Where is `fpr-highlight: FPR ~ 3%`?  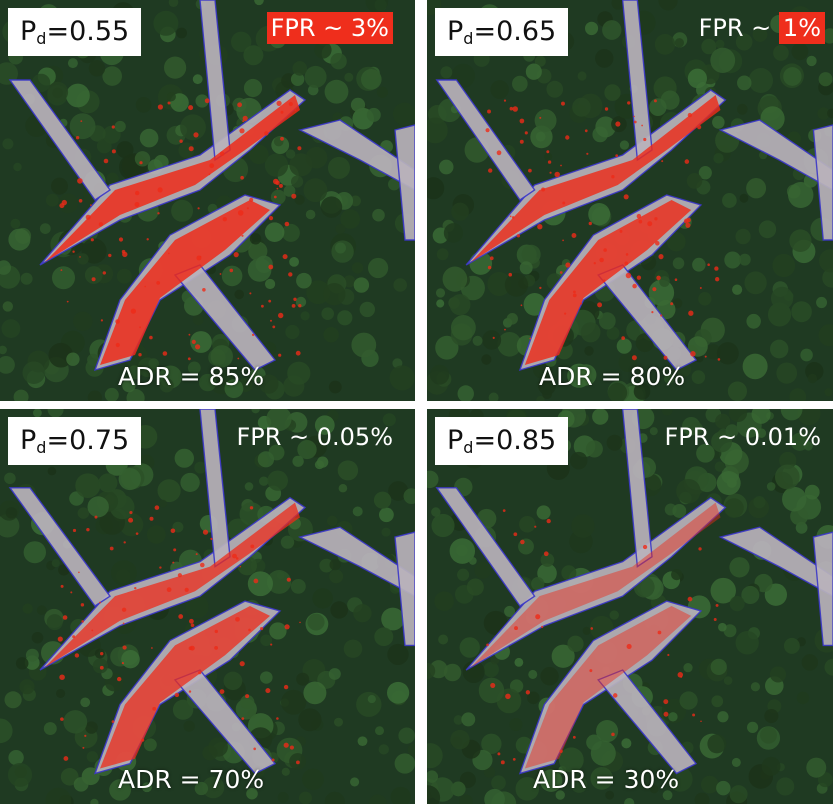
fpr-highlight: FPR ~ 3% is located at coordinates (329, 28).